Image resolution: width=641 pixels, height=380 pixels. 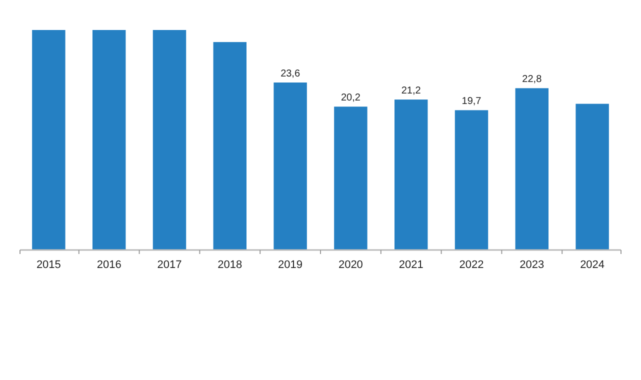 I want to click on x-tick-label: 2024, so click(x=592, y=265).